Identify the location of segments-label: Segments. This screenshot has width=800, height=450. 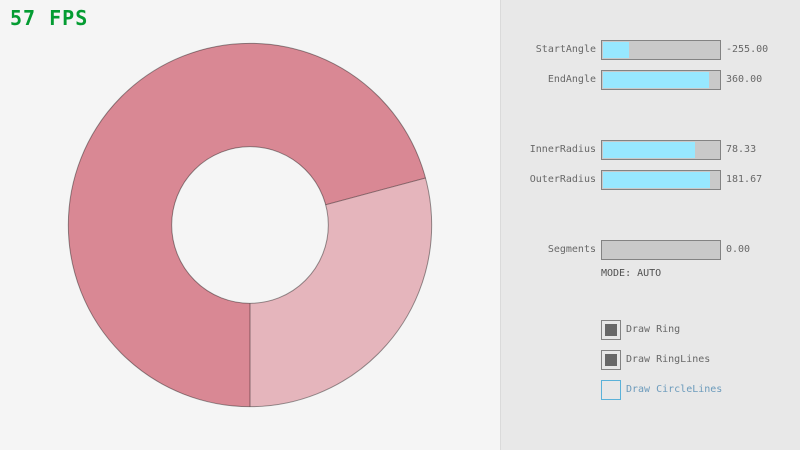
(571, 249).